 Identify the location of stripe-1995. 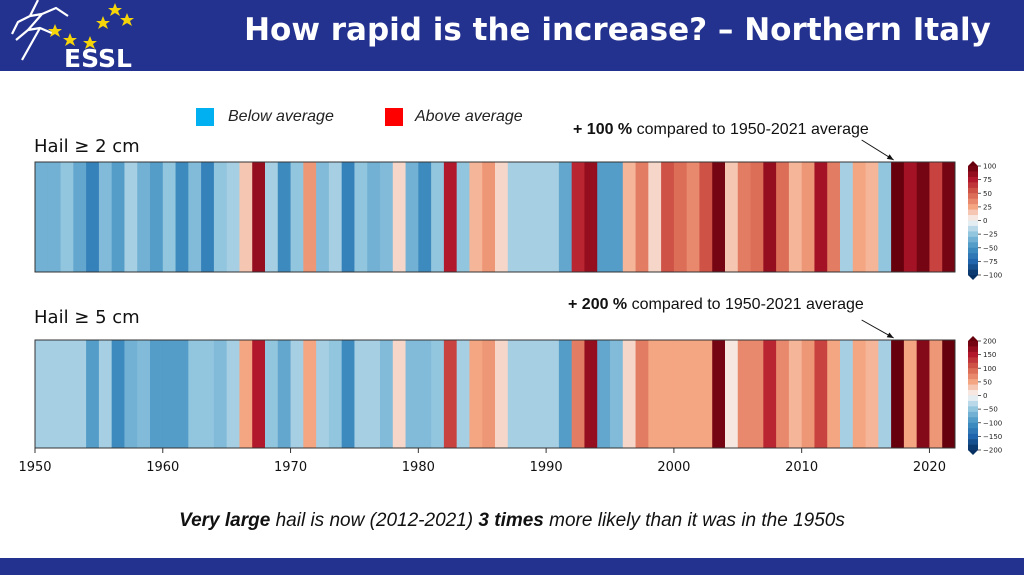
(617, 217).